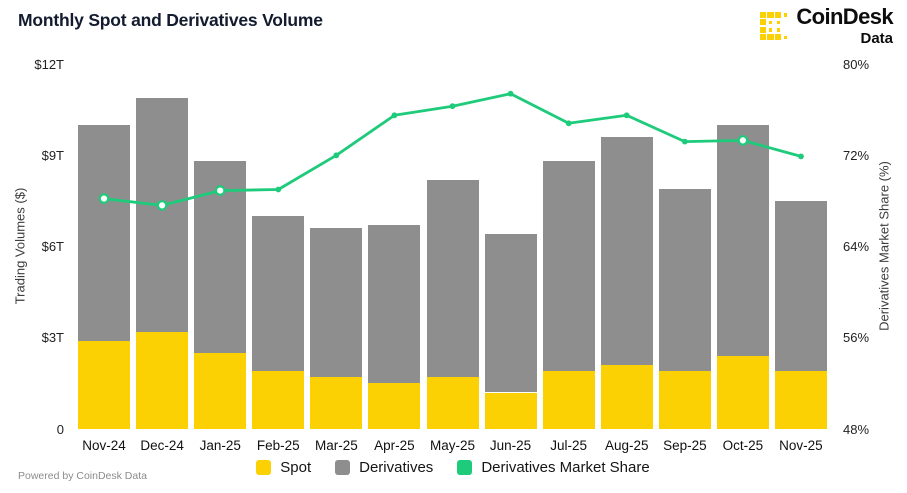 This screenshot has height=493, width=907. I want to click on powered-by: Powered by CoinDesk Data, so click(82, 476).